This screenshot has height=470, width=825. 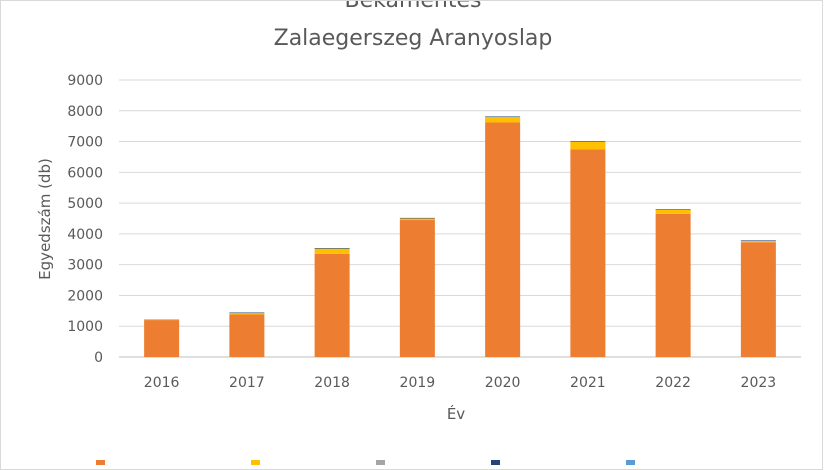 What do you see at coordinates (85, 112) in the screenshot?
I see `y-tick-label: 8000` at bounding box center [85, 112].